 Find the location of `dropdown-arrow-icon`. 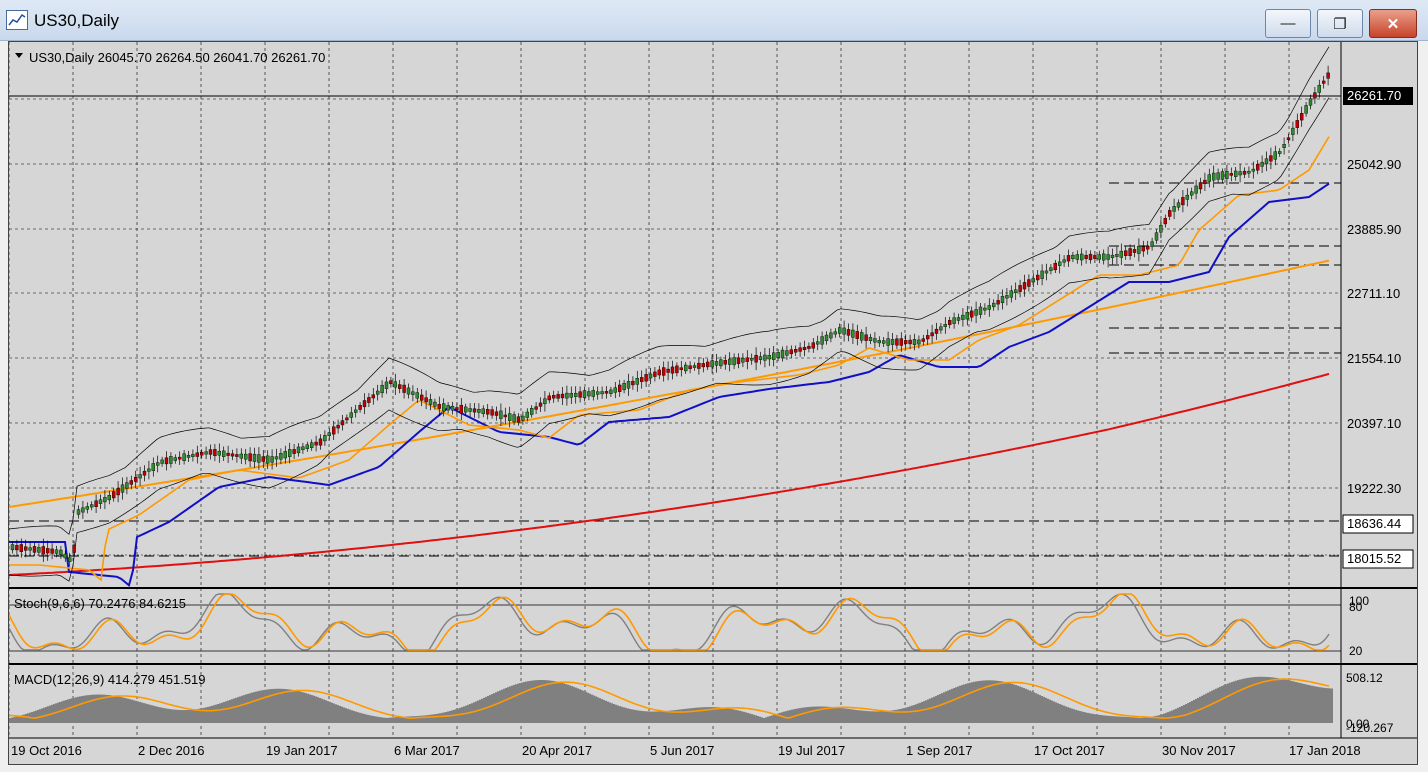

dropdown-arrow-icon is located at coordinates (19, 55).